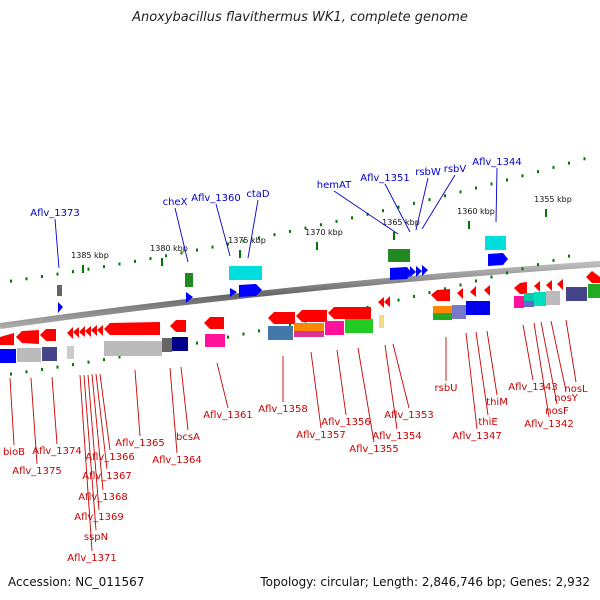  I want to click on gene-label: Aflv_1375, so click(37, 471).